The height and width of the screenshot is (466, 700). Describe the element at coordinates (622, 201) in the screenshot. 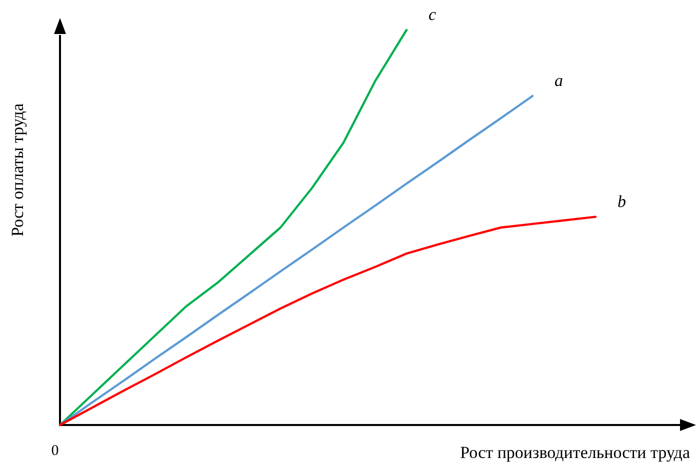

I see `series-label: b` at that location.